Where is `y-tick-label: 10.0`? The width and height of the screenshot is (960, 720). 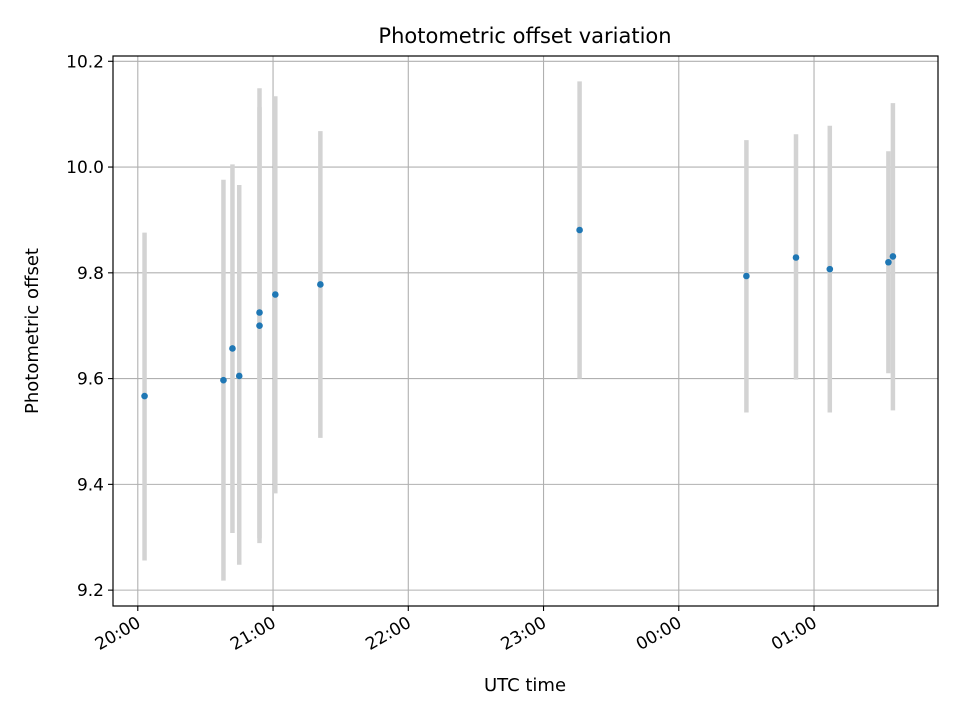
y-tick-label: 10.0 is located at coordinates (85, 168).